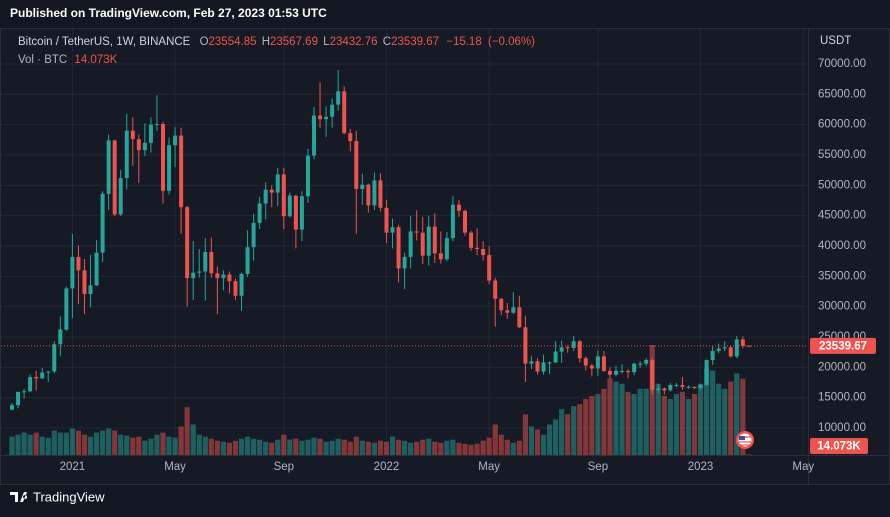 The image size is (890, 517). Describe the element at coordinates (511, 42) in the screenshot. I see `legend-change-percent: (−0.06%)` at that location.